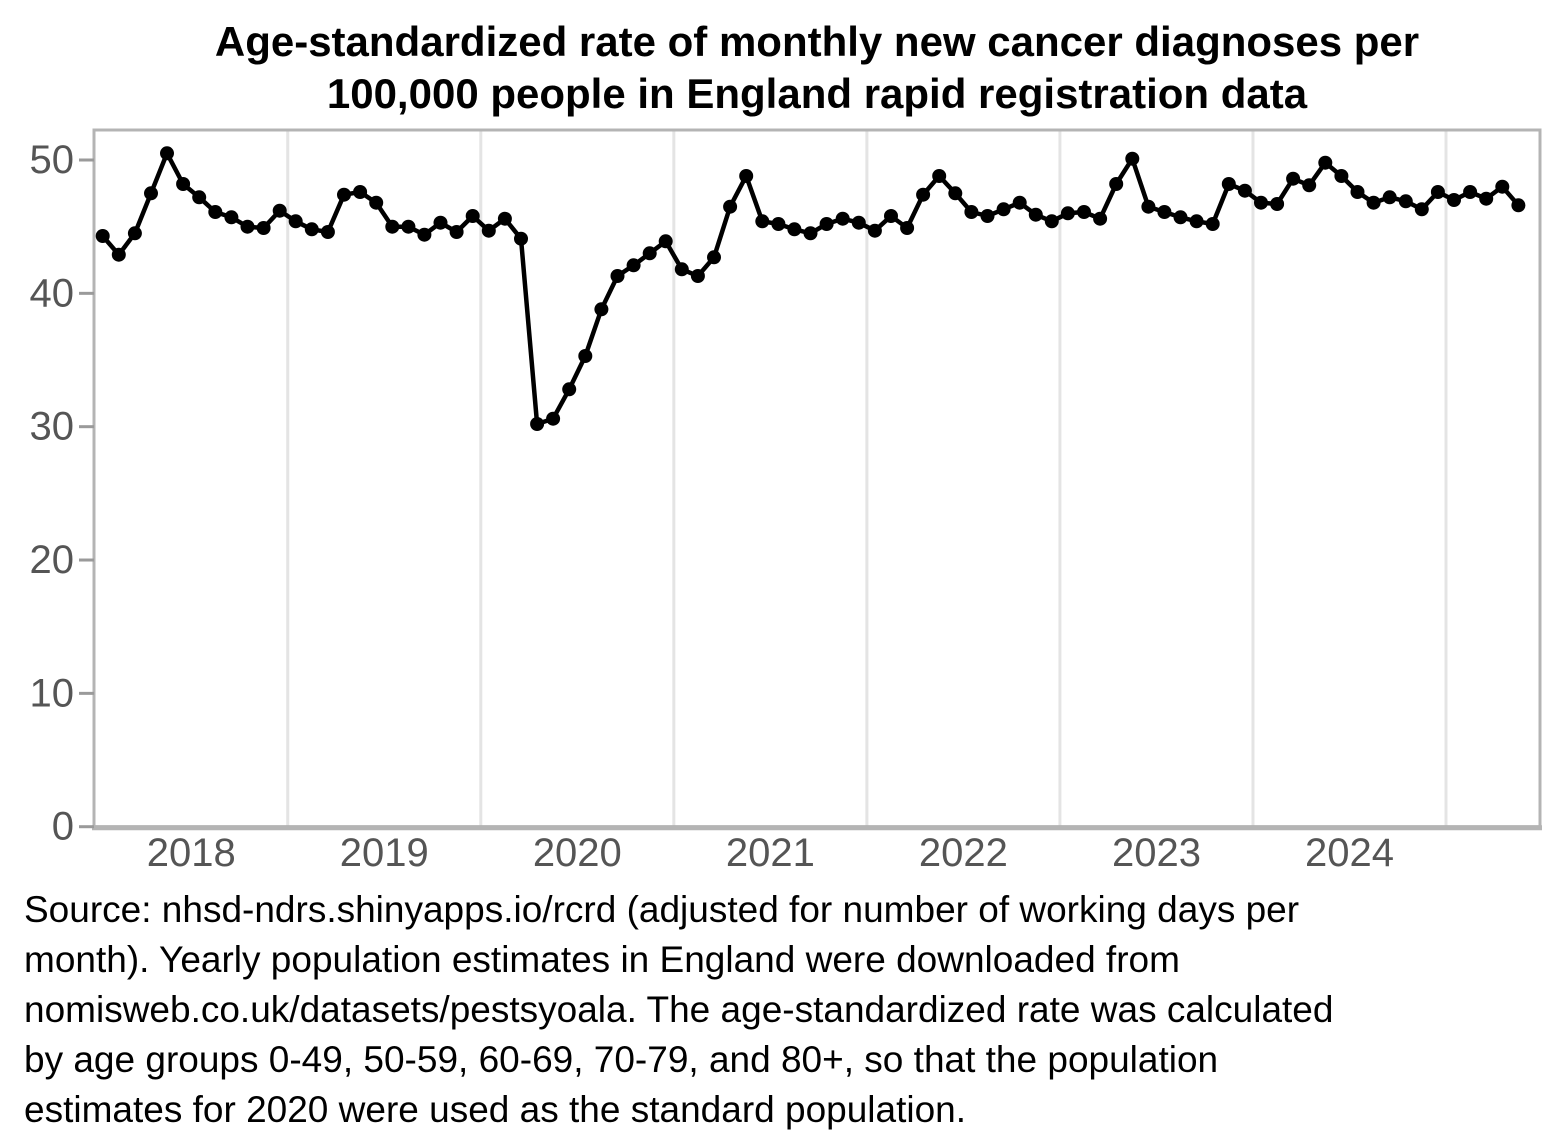 Image resolution: width=1563 pixels, height=1142 pixels. I want to click on x-year-label: 2022, so click(963, 853).